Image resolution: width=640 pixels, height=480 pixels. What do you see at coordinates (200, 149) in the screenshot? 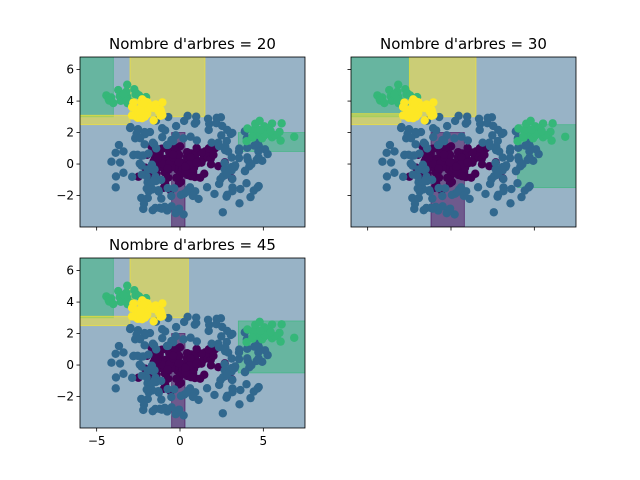
I see `sample-points` at bounding box center [200, 149].